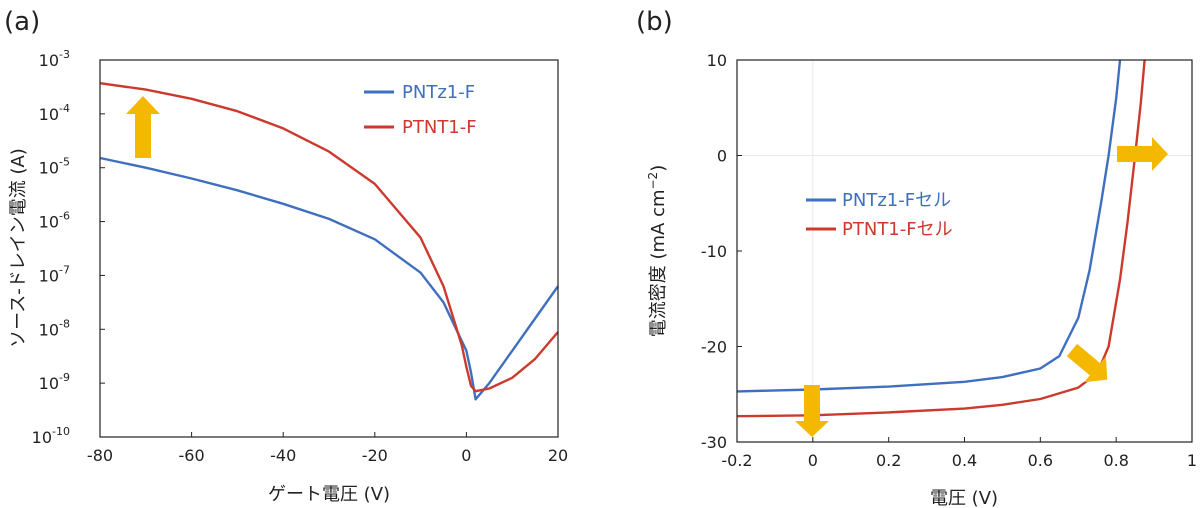 This screenshot has width=1200, height=508. What do you see at coordinates (1087, 363) in the screenshot?
I see `panel-b-diagonal-arrow` at bounding box center [1087, 363].